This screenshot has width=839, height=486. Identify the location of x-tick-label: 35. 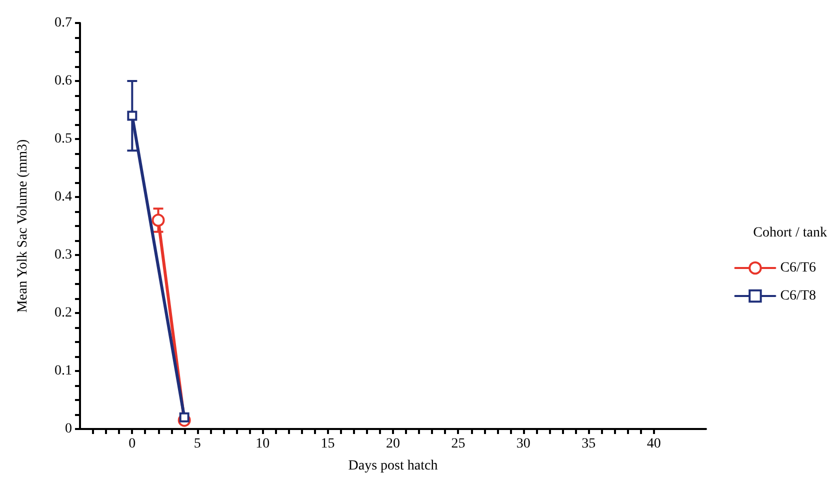
(589, 444).